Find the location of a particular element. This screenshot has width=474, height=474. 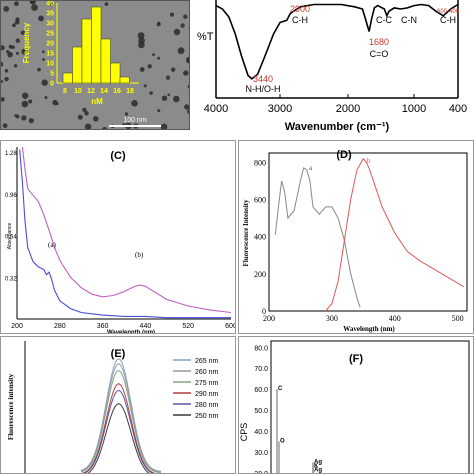

edx-y-tick-label: 30.0 is located at coordinates (261, 453).